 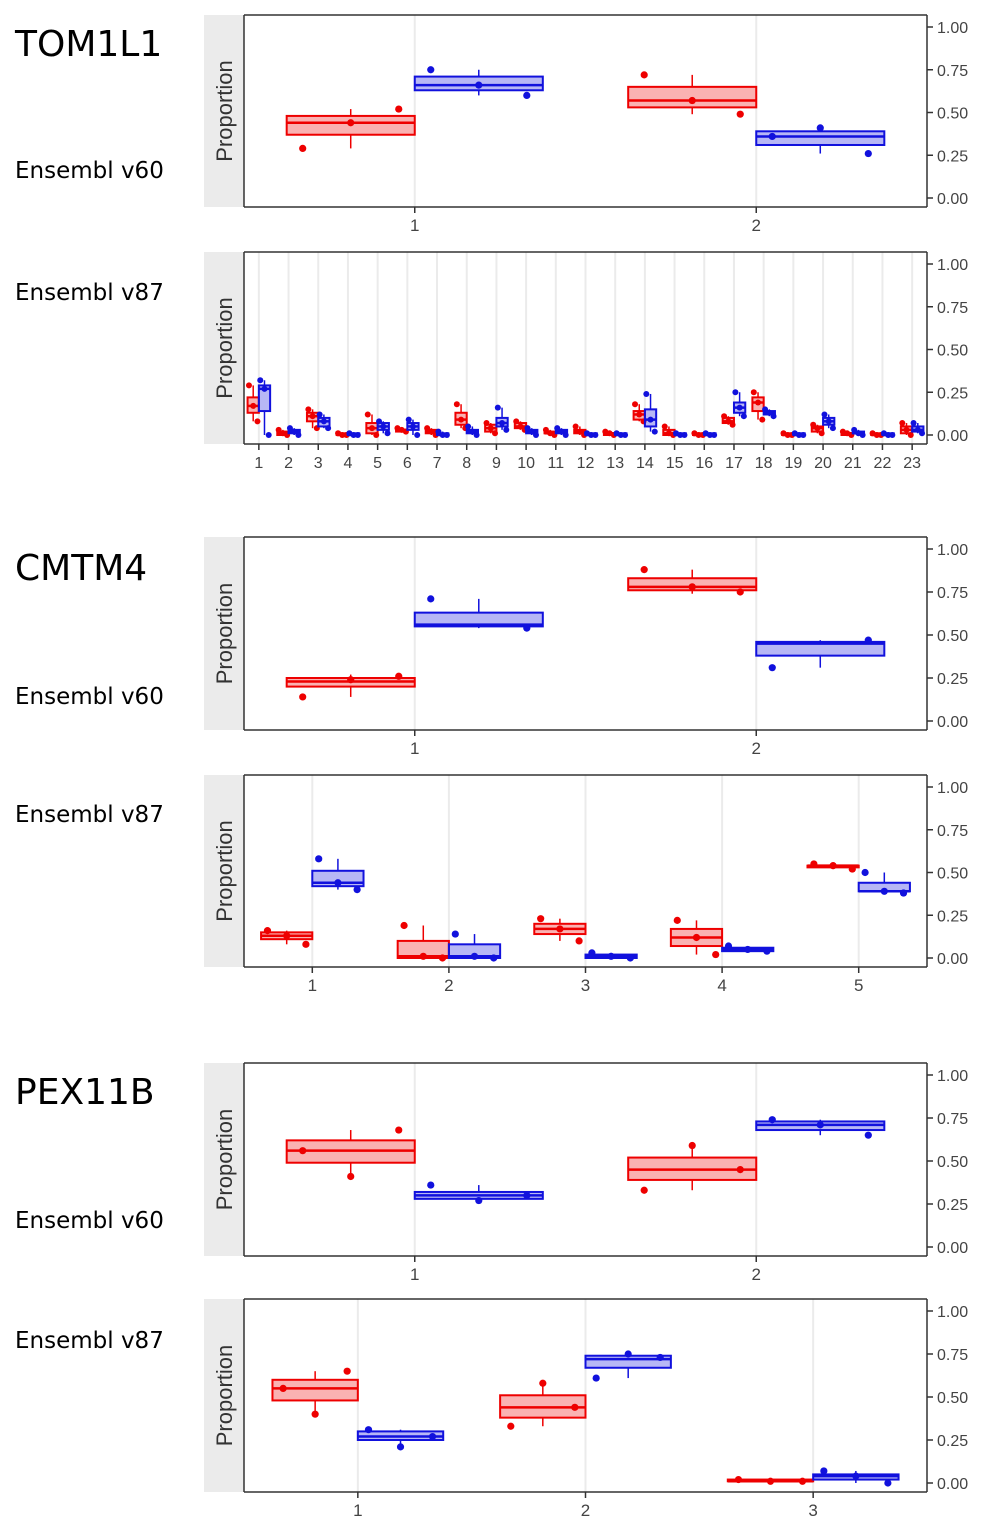 What do you see at coordinates (883, 463) in the screenshot?
I see `x-tick-label: 22` at bounding box center [883, 463].